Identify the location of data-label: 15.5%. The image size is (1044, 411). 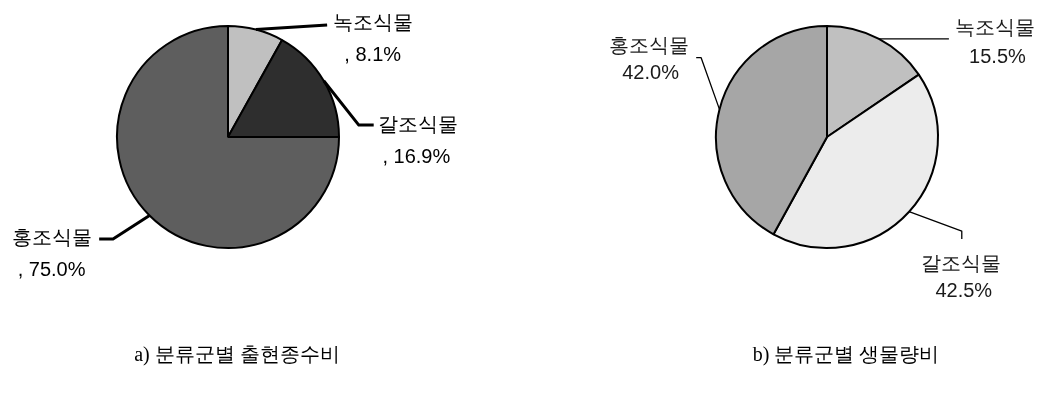
(998, 56).